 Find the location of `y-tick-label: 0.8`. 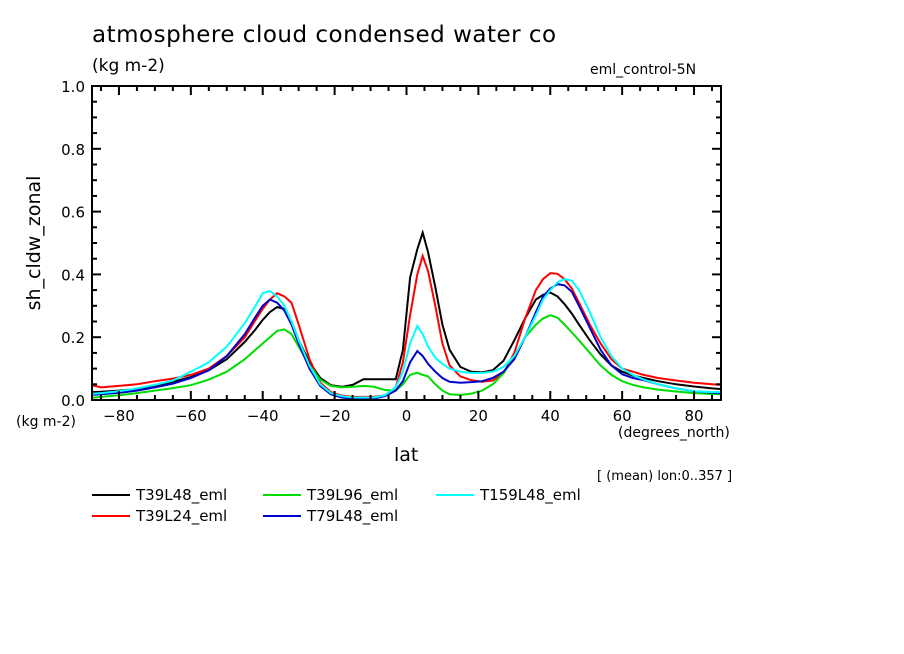

y-tick-label: 0.8 is located at coordinates (73, 150).